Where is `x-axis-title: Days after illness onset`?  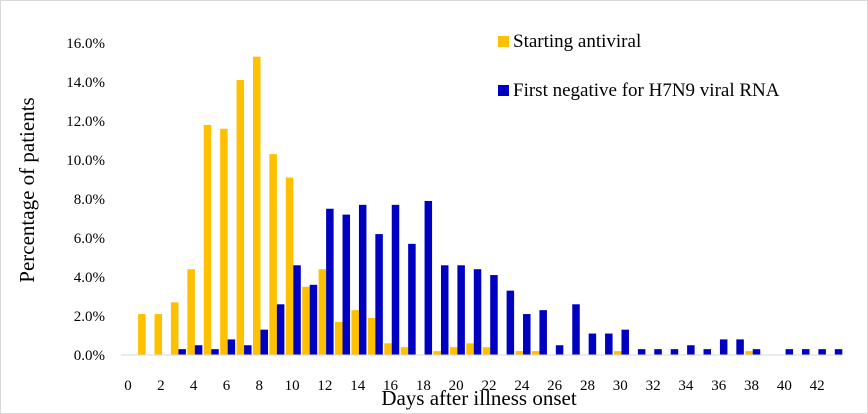 x-axis-title: Days after illness onset is located at coordinates (479, 398).